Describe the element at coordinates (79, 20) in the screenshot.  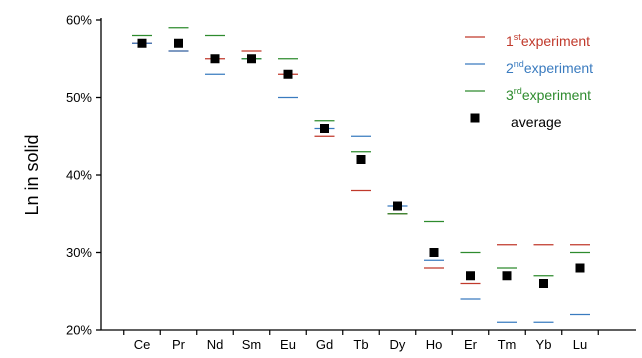
I see `y-tick-label: 60%` at that location.